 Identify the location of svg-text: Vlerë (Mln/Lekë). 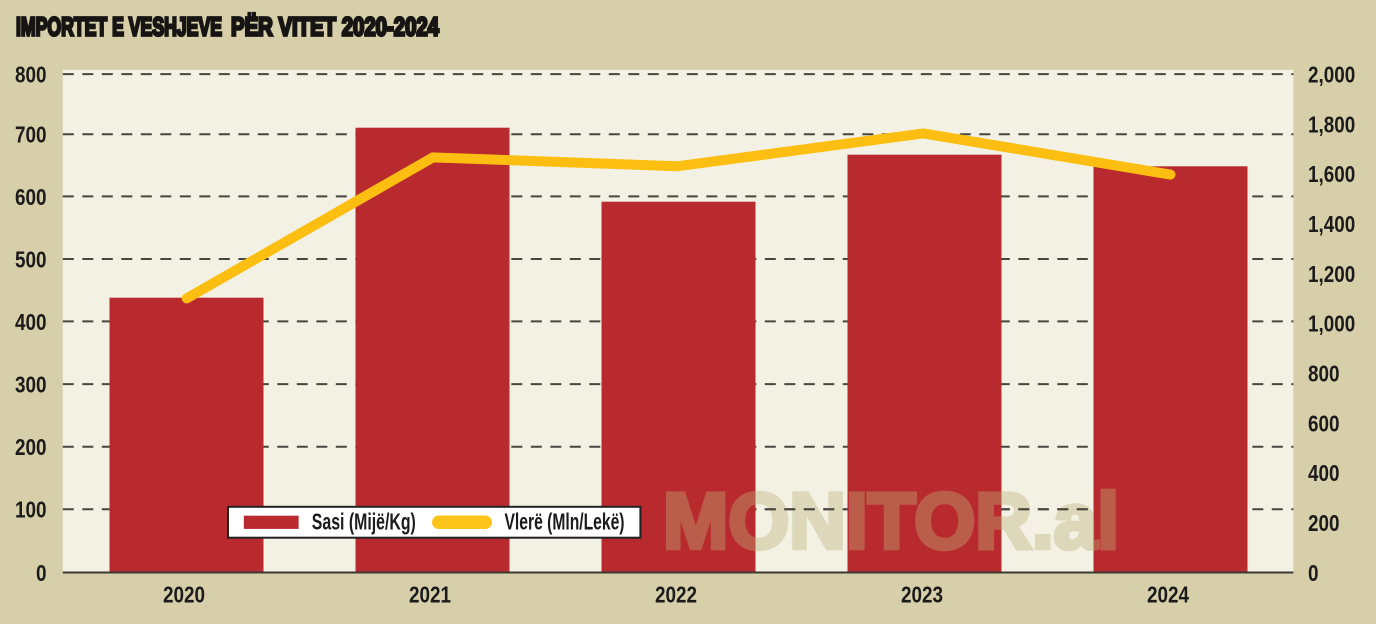
(565, 522).